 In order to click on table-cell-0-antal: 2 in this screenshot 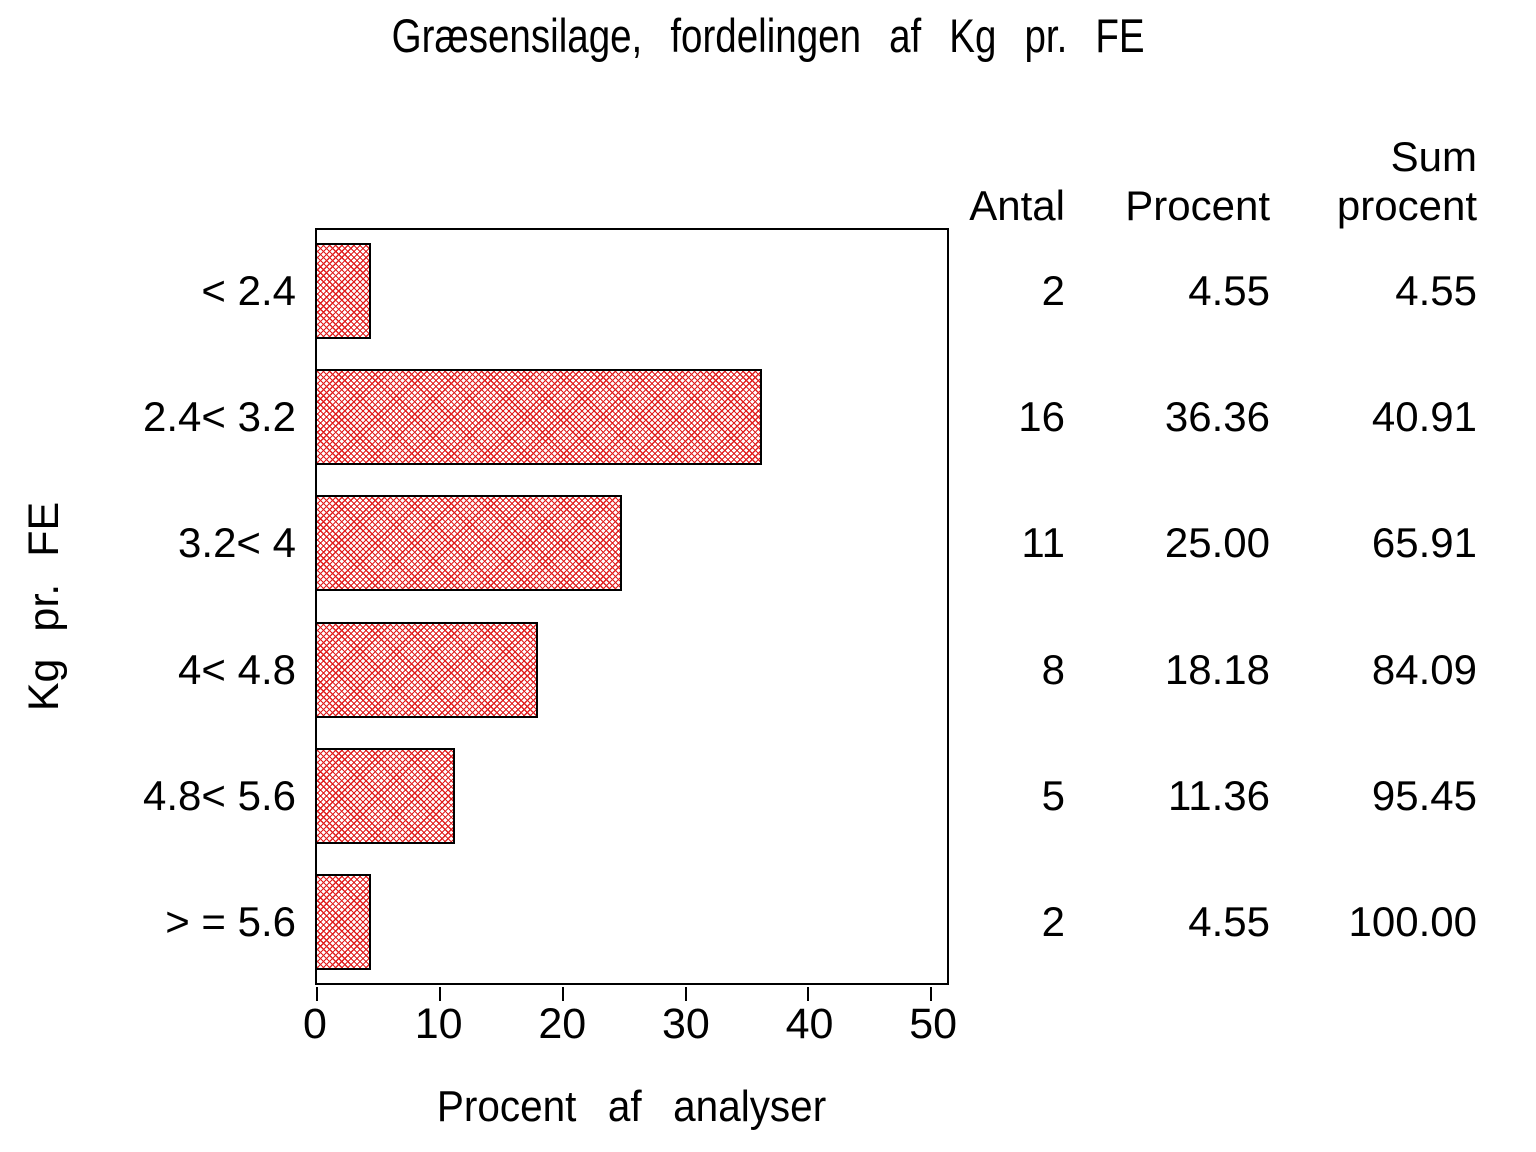, I will do `click(1053, 291)`.